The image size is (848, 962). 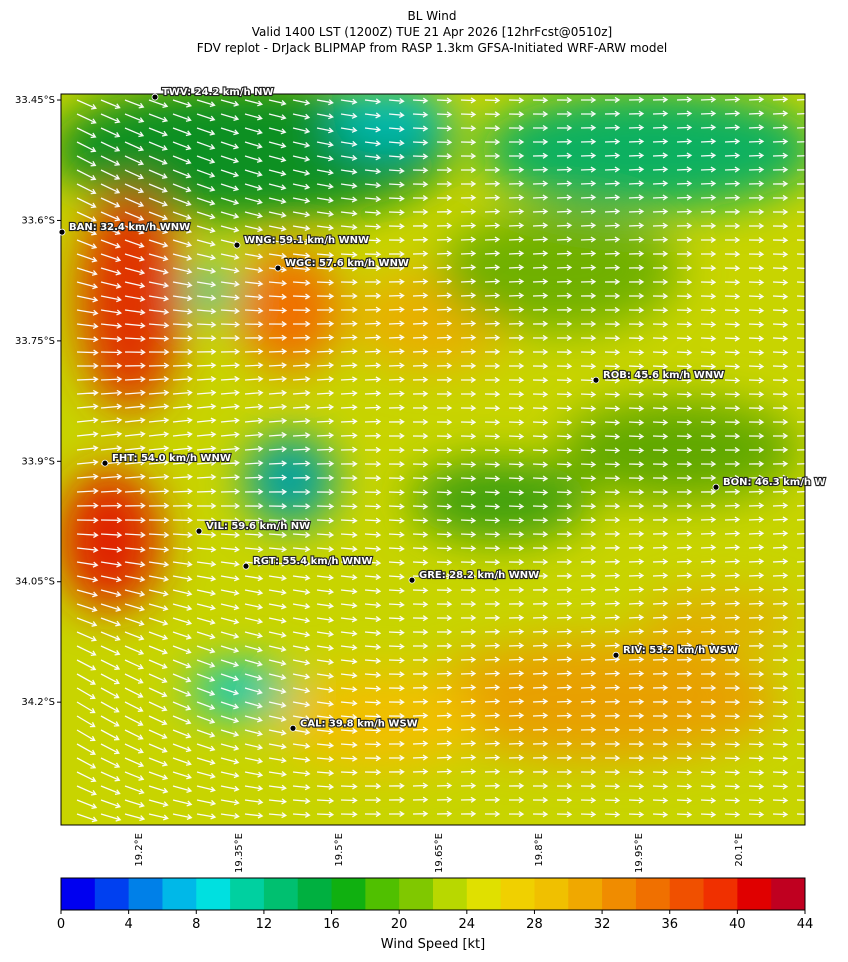 I want to click on station-label: BAN: 32.4 km/h WNW, so click(x=129, y=227).